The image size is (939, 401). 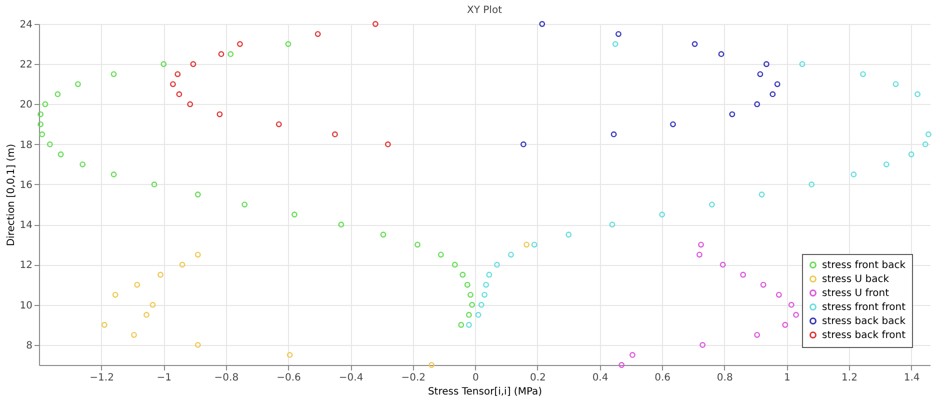 What do you see at coordinates (724, 378) in the screenshot?
I see `x-tick-label: 0.8` at bounding box center [724, 378].